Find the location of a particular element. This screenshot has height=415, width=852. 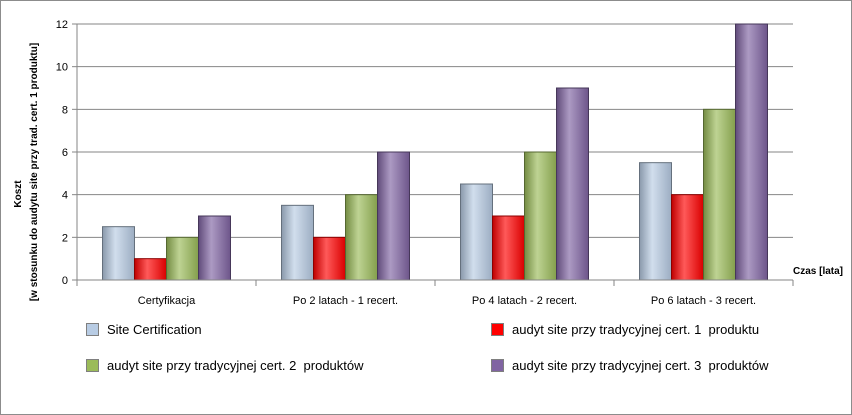

legend-swatch-2-produkty is located at coordinates (92, 365).